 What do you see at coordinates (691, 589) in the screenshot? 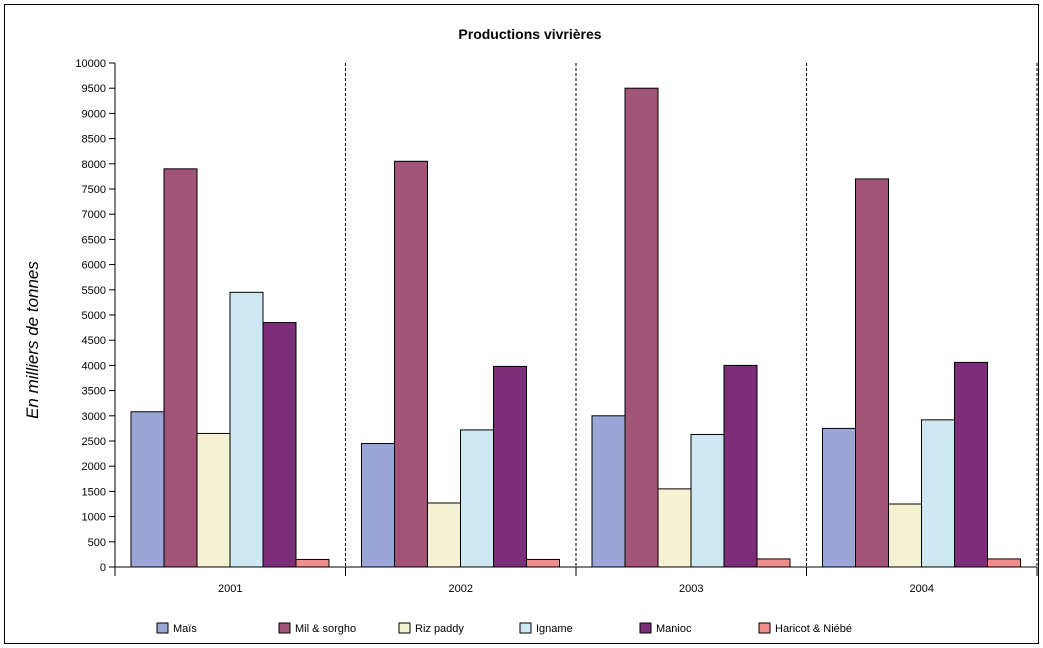
I see `x-tick-label: 2003` at bounding box center [691, 589].